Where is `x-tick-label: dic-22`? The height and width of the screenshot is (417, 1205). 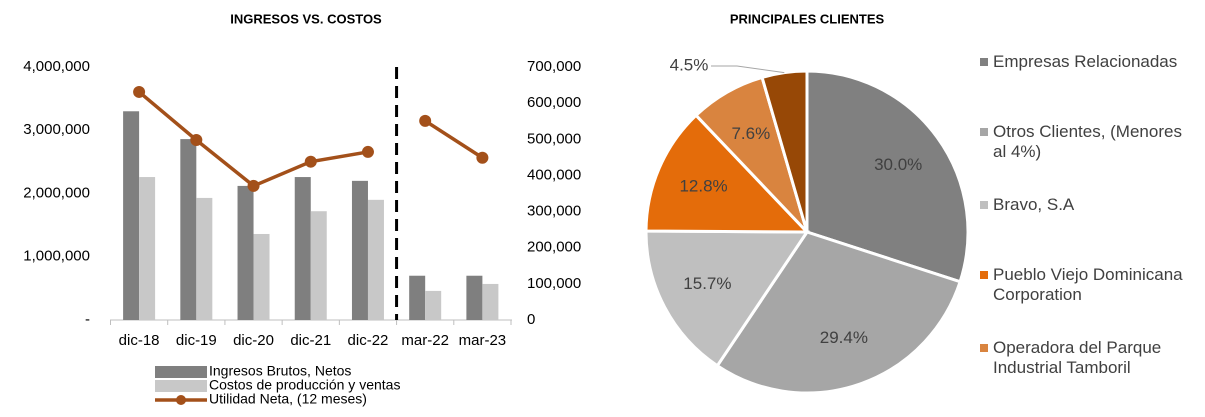
x-tick-label: dic-22 is located at coordinates (368, 340).